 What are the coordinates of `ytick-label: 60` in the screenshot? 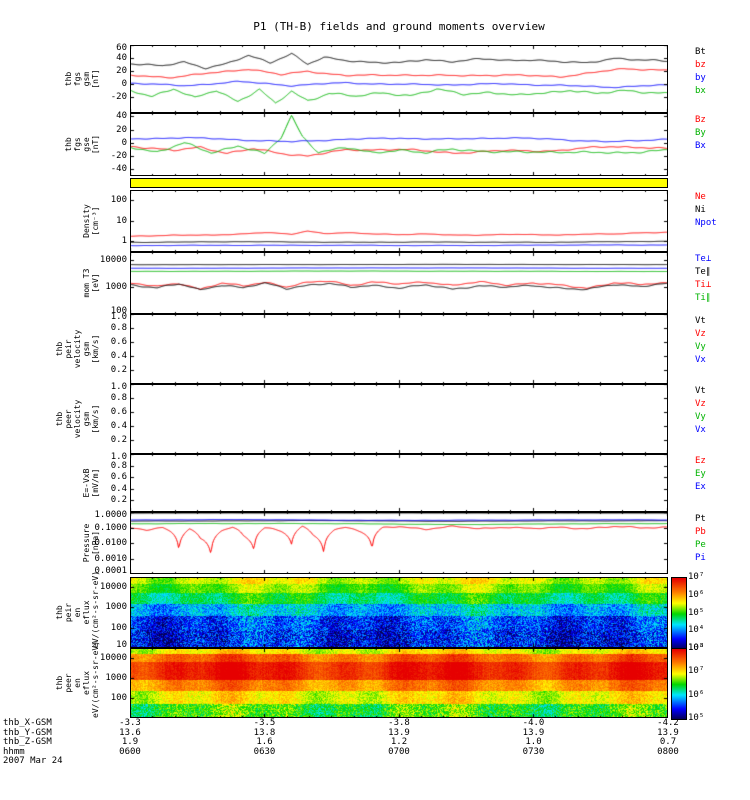 It's located at (121, 48).